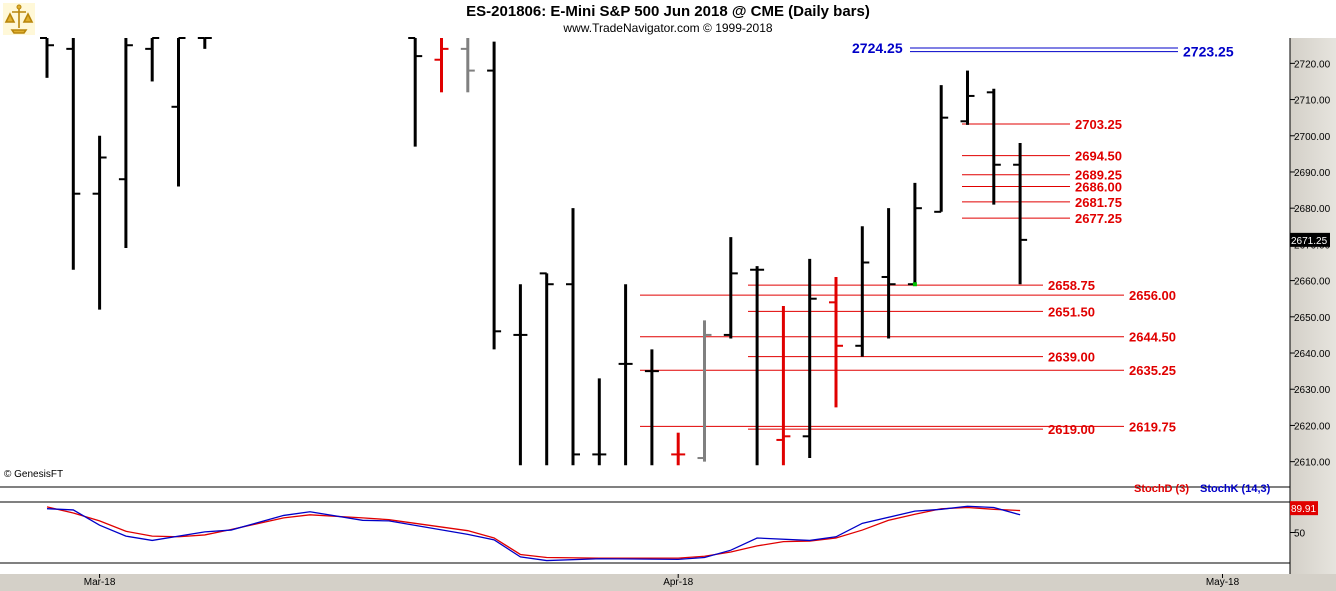 The width and height of the screenshot is (1336, 591). What do you see at coordinates (1300, 534) in the screenshot?
I see `stoch-tick-label-0: 50` at bounding box center [1300, 534].